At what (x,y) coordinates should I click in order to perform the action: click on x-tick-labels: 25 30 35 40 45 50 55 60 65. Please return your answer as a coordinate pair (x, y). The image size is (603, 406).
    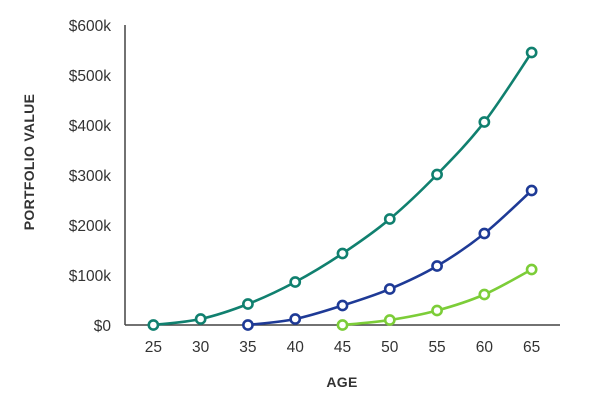
    Looking at the image, I should click on (343, 347).